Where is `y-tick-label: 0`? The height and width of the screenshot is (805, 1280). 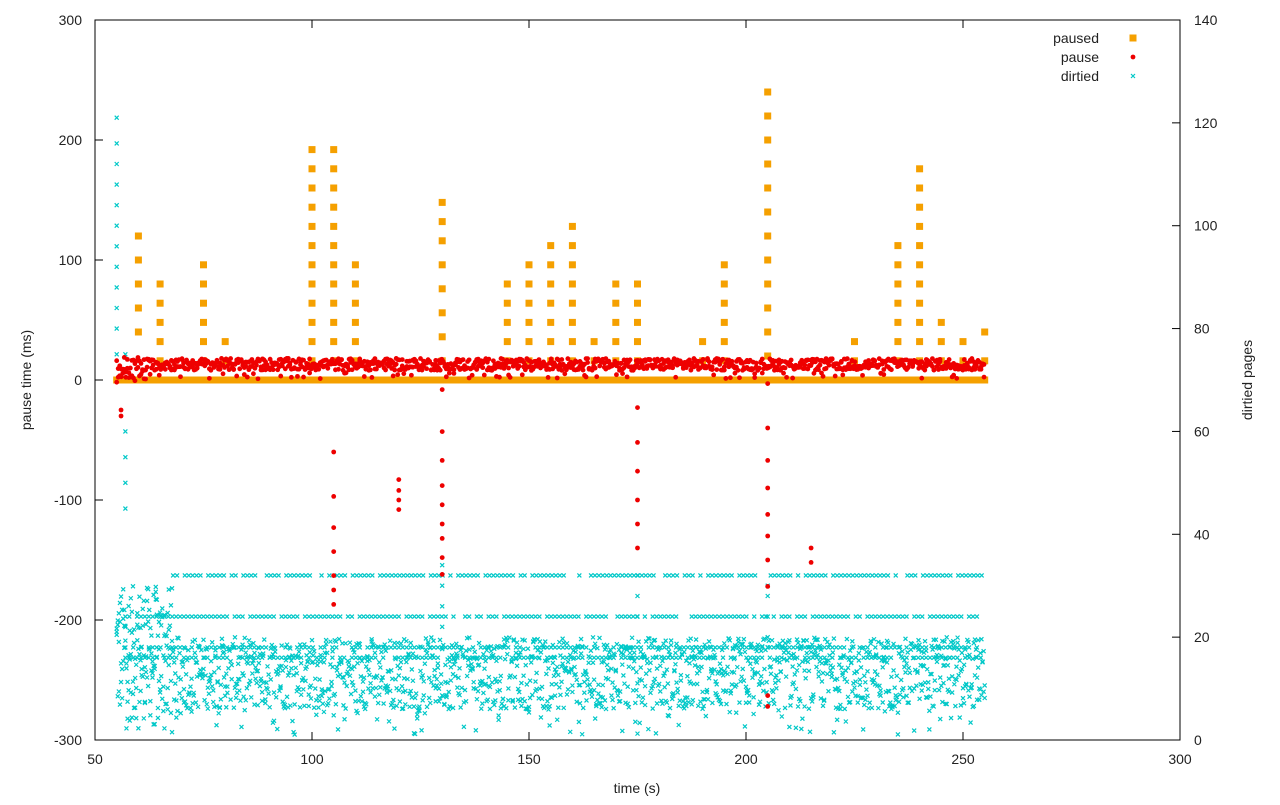 y-tick-label: 0 is located at coordinates (78, 380).